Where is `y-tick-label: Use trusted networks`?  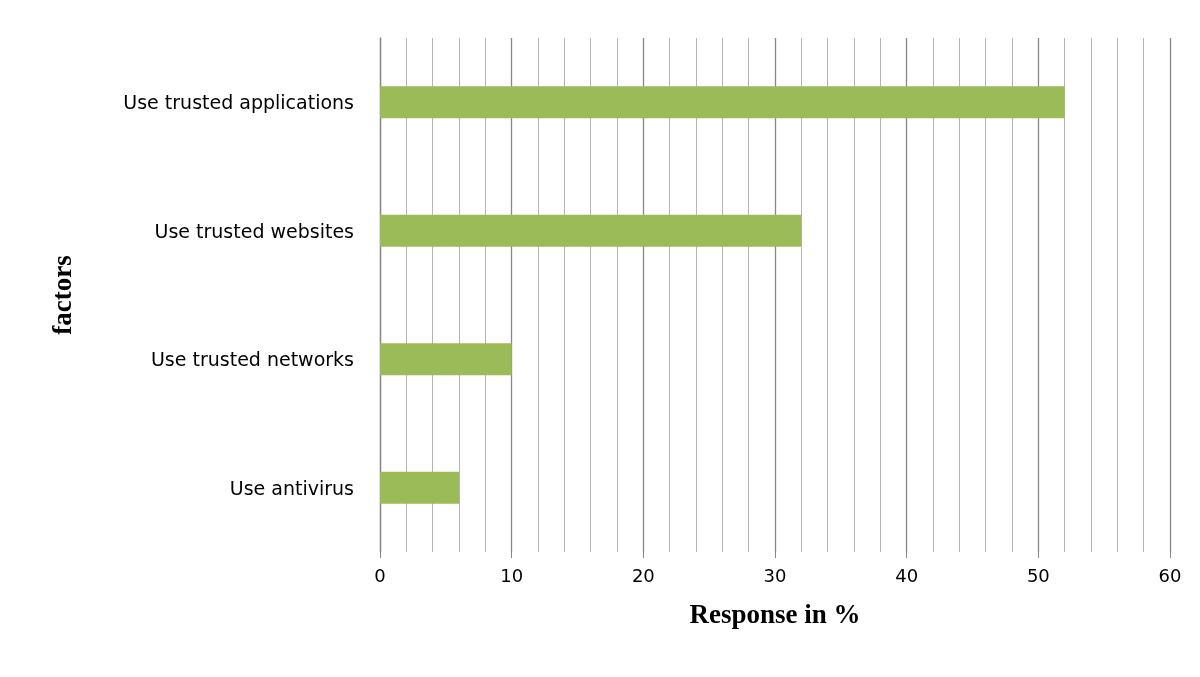 y-tick-label: Use trusted networks is located at coordinates (252, 359).